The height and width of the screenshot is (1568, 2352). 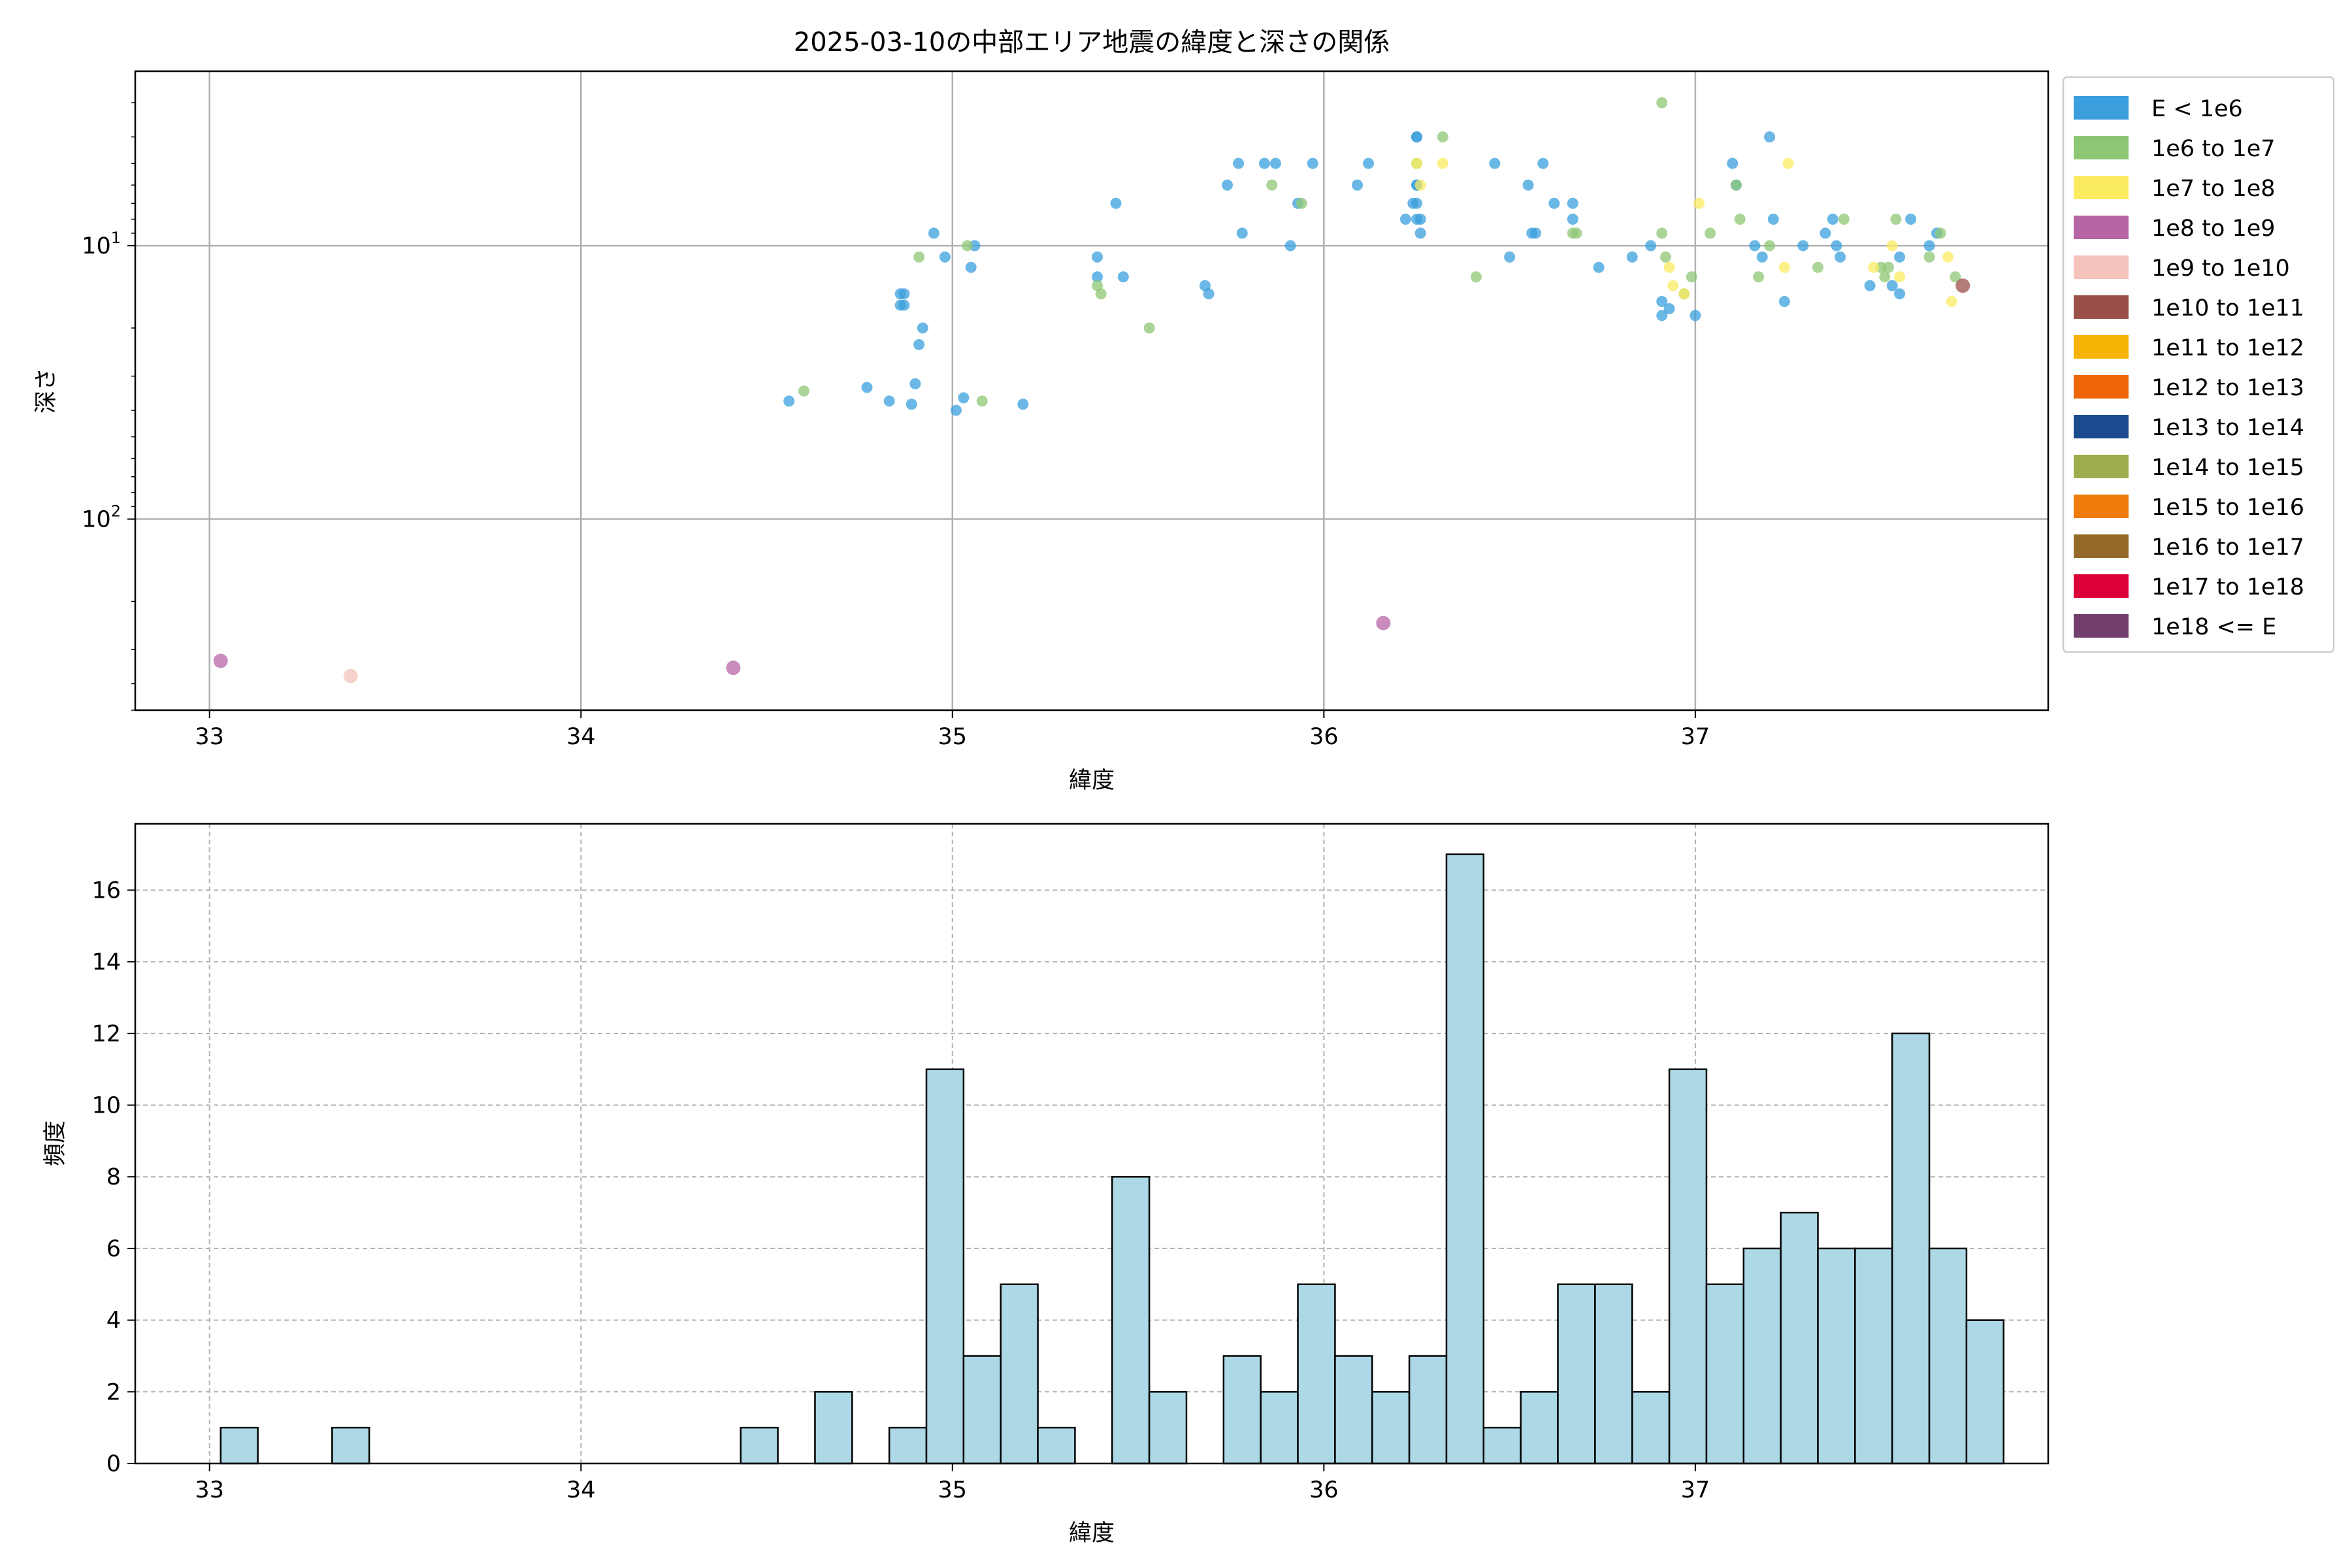 I want to click on scatter-y-tick-label: 102, so click(x=101, y=517).